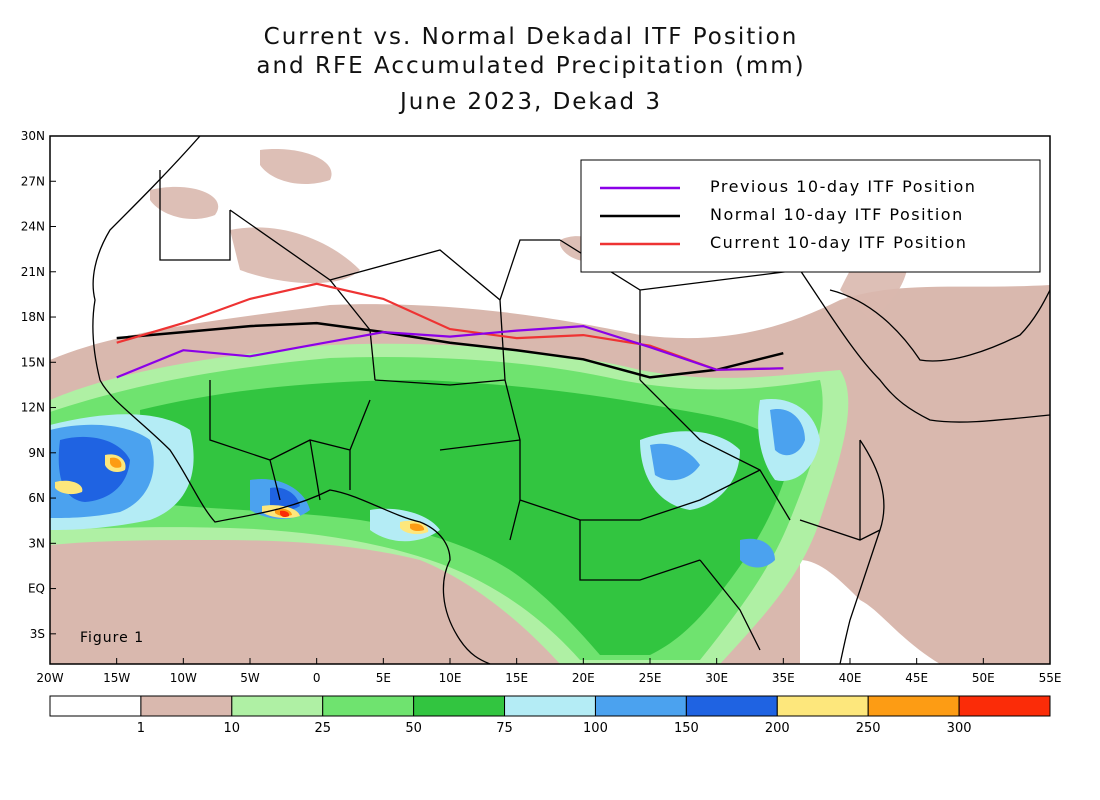 This screenshot has height=800, width=1100. Describe the element at coordinates (516, 678) in the screenshot. I see `lon-tick-label: 15E` at that location.